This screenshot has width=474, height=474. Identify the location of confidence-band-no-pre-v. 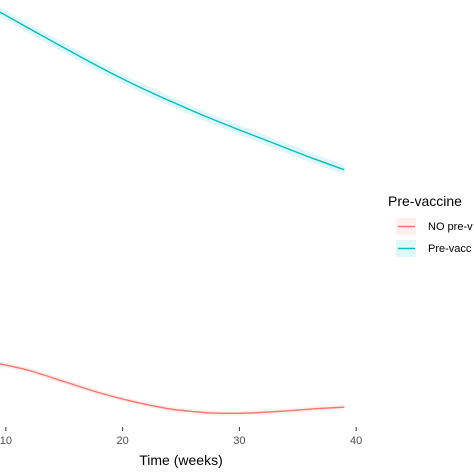
(172, 388).